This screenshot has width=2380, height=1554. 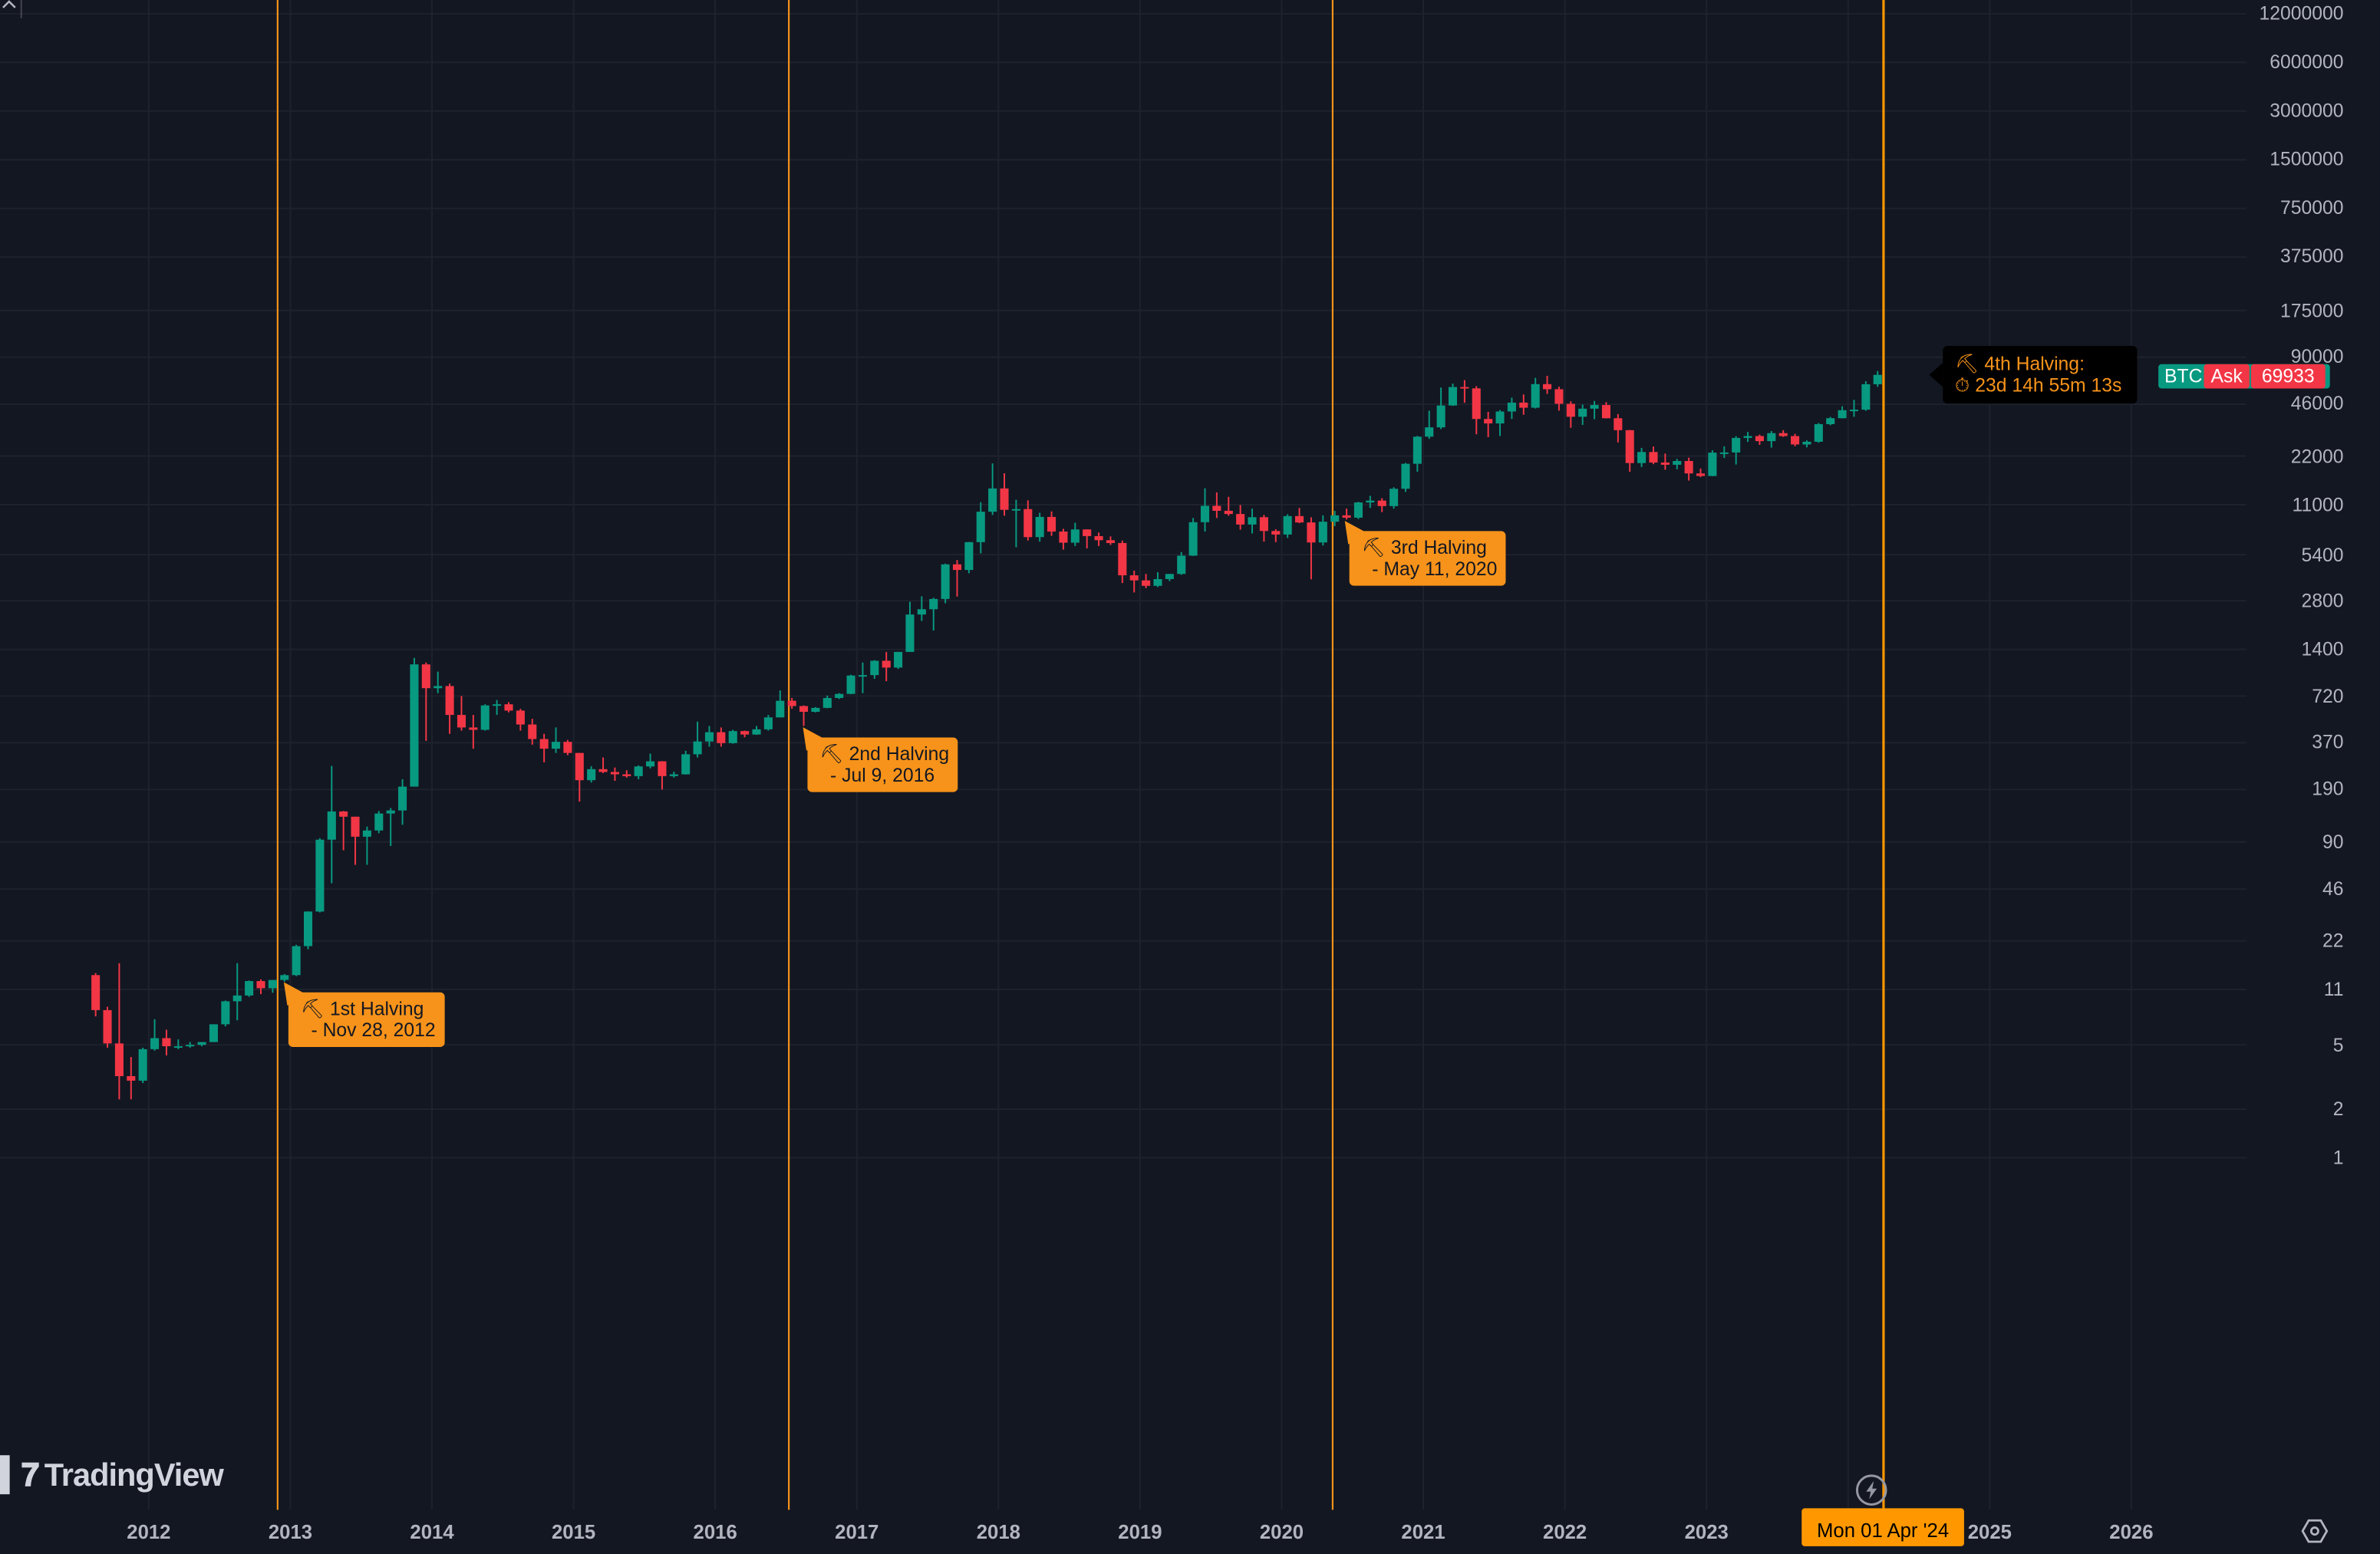 What do you see at coordinates (290, 1531) in the screenshot?
I see `time-tick-label: 2013` at bounding box center [290, 1531].